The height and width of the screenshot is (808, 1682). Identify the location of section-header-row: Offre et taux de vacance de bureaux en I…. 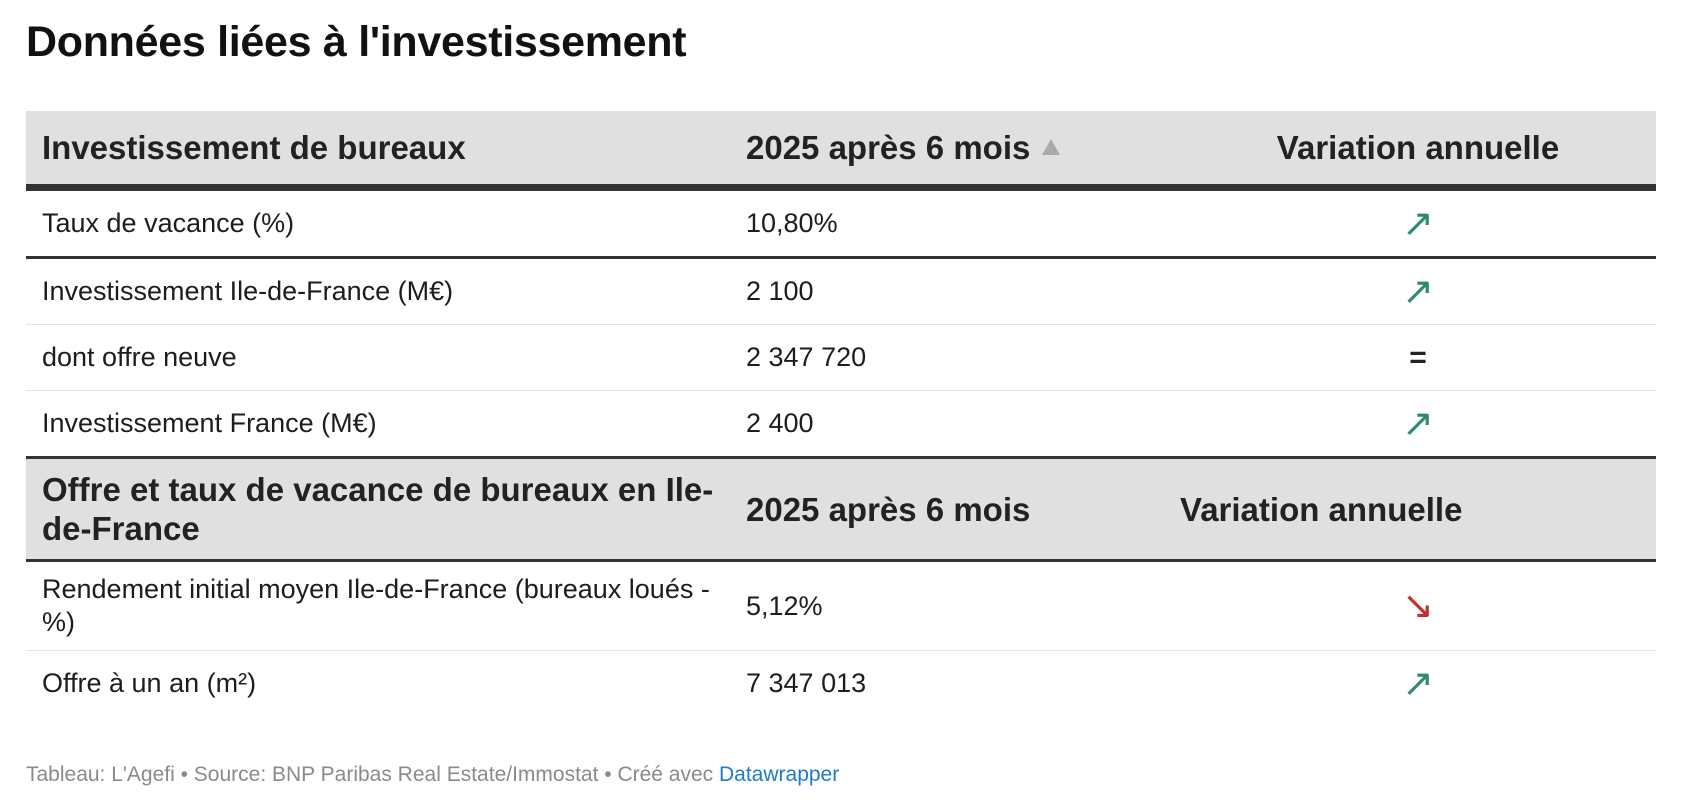
(841, 509).